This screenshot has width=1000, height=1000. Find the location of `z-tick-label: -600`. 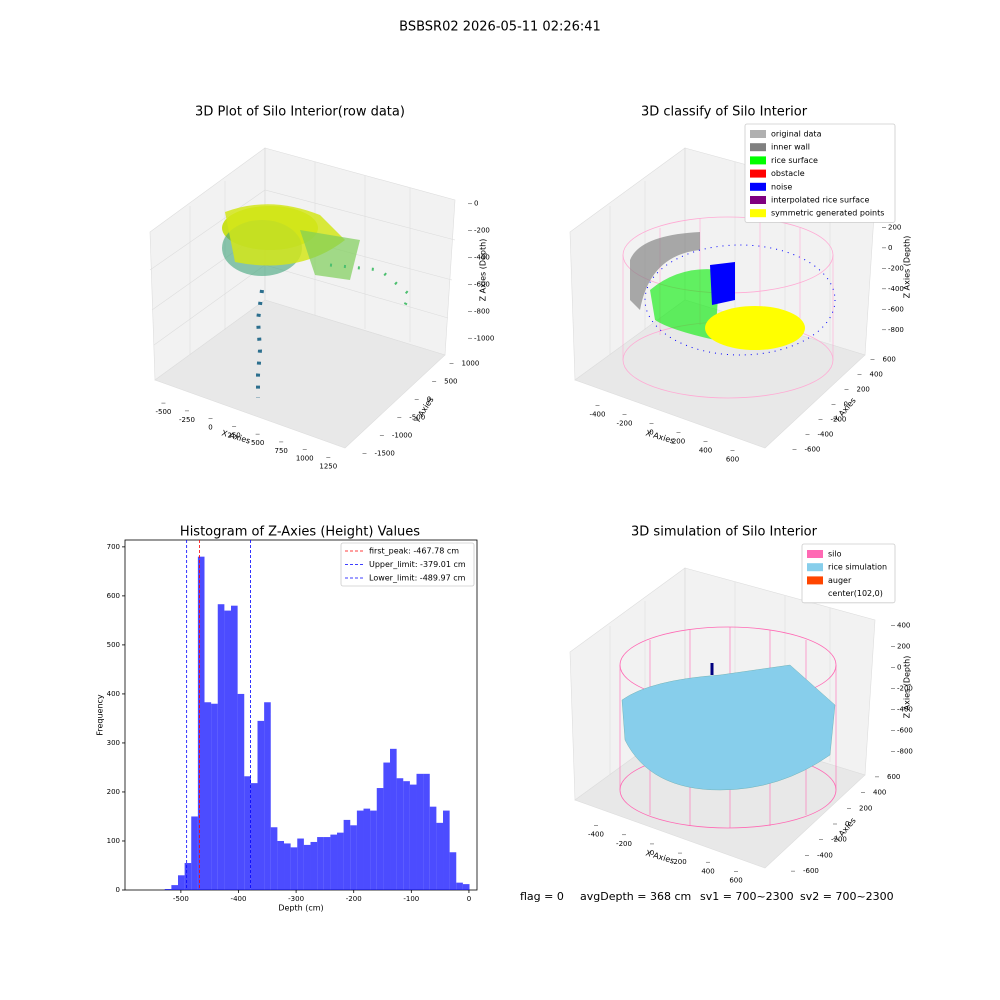

z-tick-label: -600 is located at coordinates (482, 284).